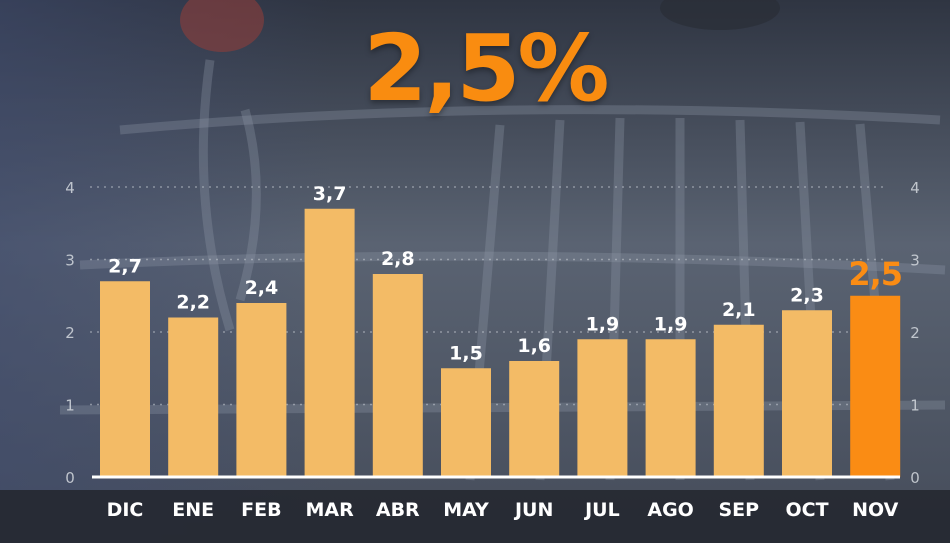  I want to click on bar-jun, so click(534, 419).